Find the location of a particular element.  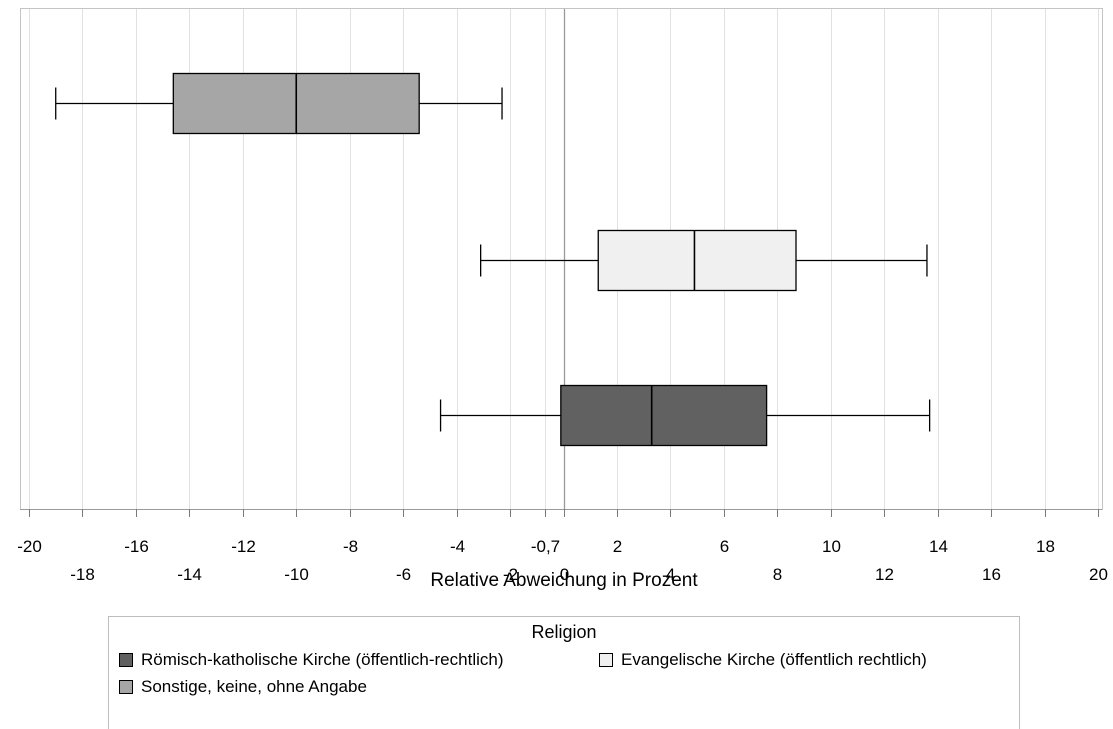

legend-title: Religion is located at coordinates (564, 632).